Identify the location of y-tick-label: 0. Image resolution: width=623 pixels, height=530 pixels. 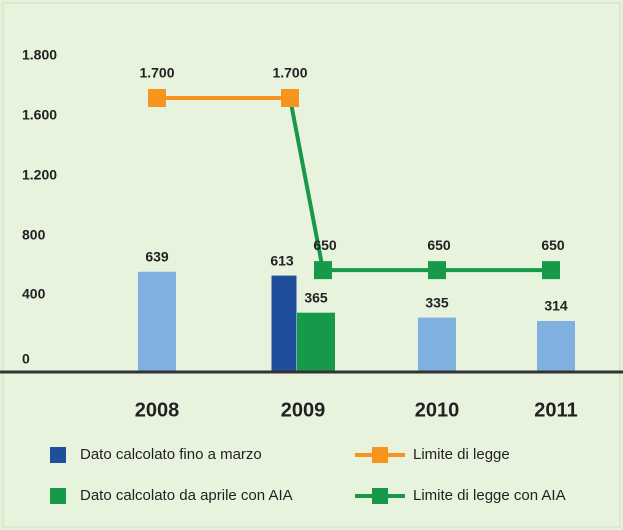
(26, 359).